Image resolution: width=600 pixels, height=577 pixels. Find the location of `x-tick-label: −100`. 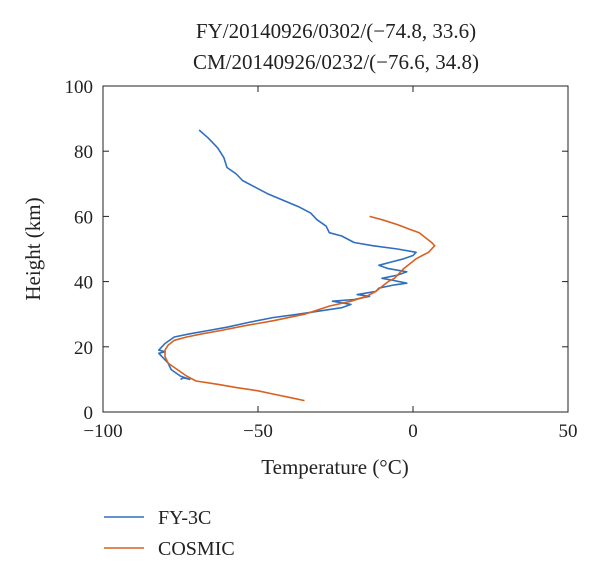

x-tick-label: −100 is located at coordinates (102, 431).